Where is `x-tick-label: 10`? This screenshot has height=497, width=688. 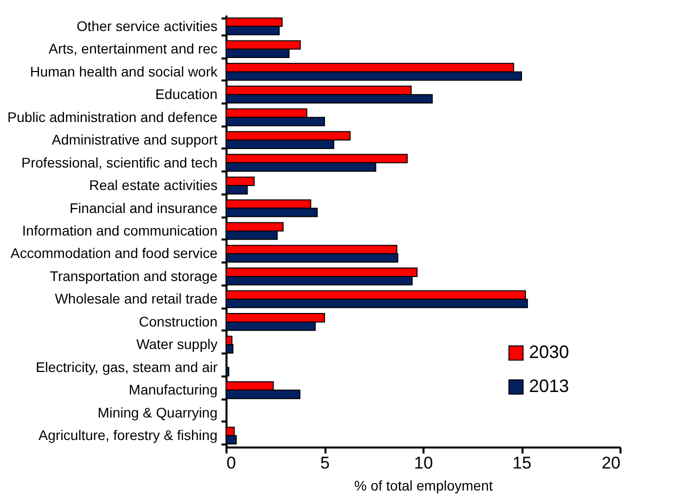
x-tick-label: 10 is located at coordinates (423, 463).